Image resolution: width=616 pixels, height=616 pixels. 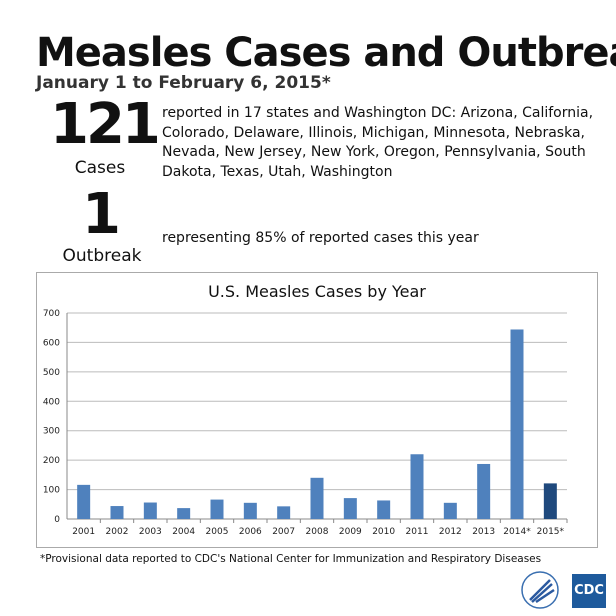 I want to click on bar-2010, so click(x=384, y=509).